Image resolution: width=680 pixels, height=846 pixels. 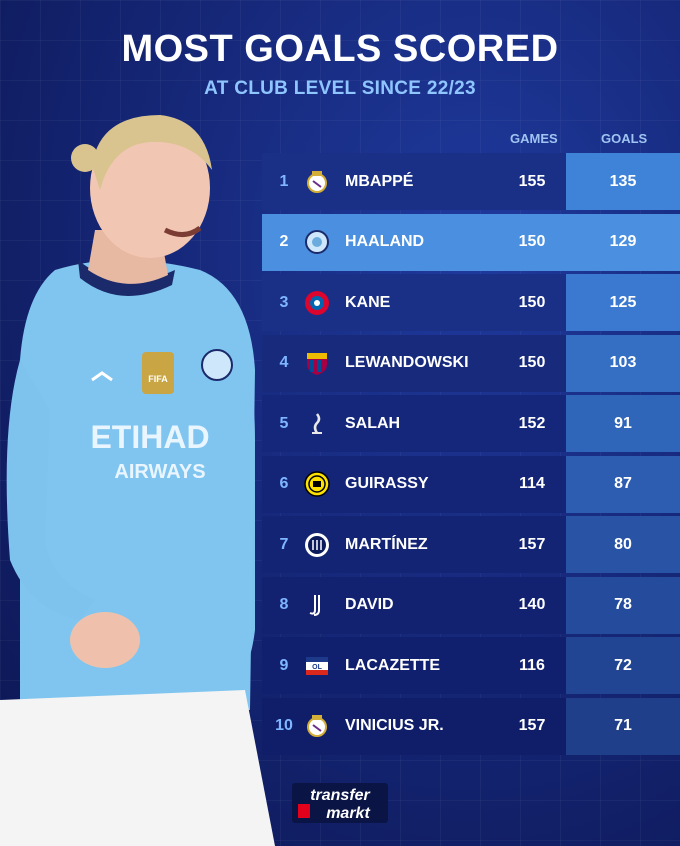 What do you see at coordinates (623, 423) in the screenshot?
I see `goals-value: 91` at bounding box center [623, 423].